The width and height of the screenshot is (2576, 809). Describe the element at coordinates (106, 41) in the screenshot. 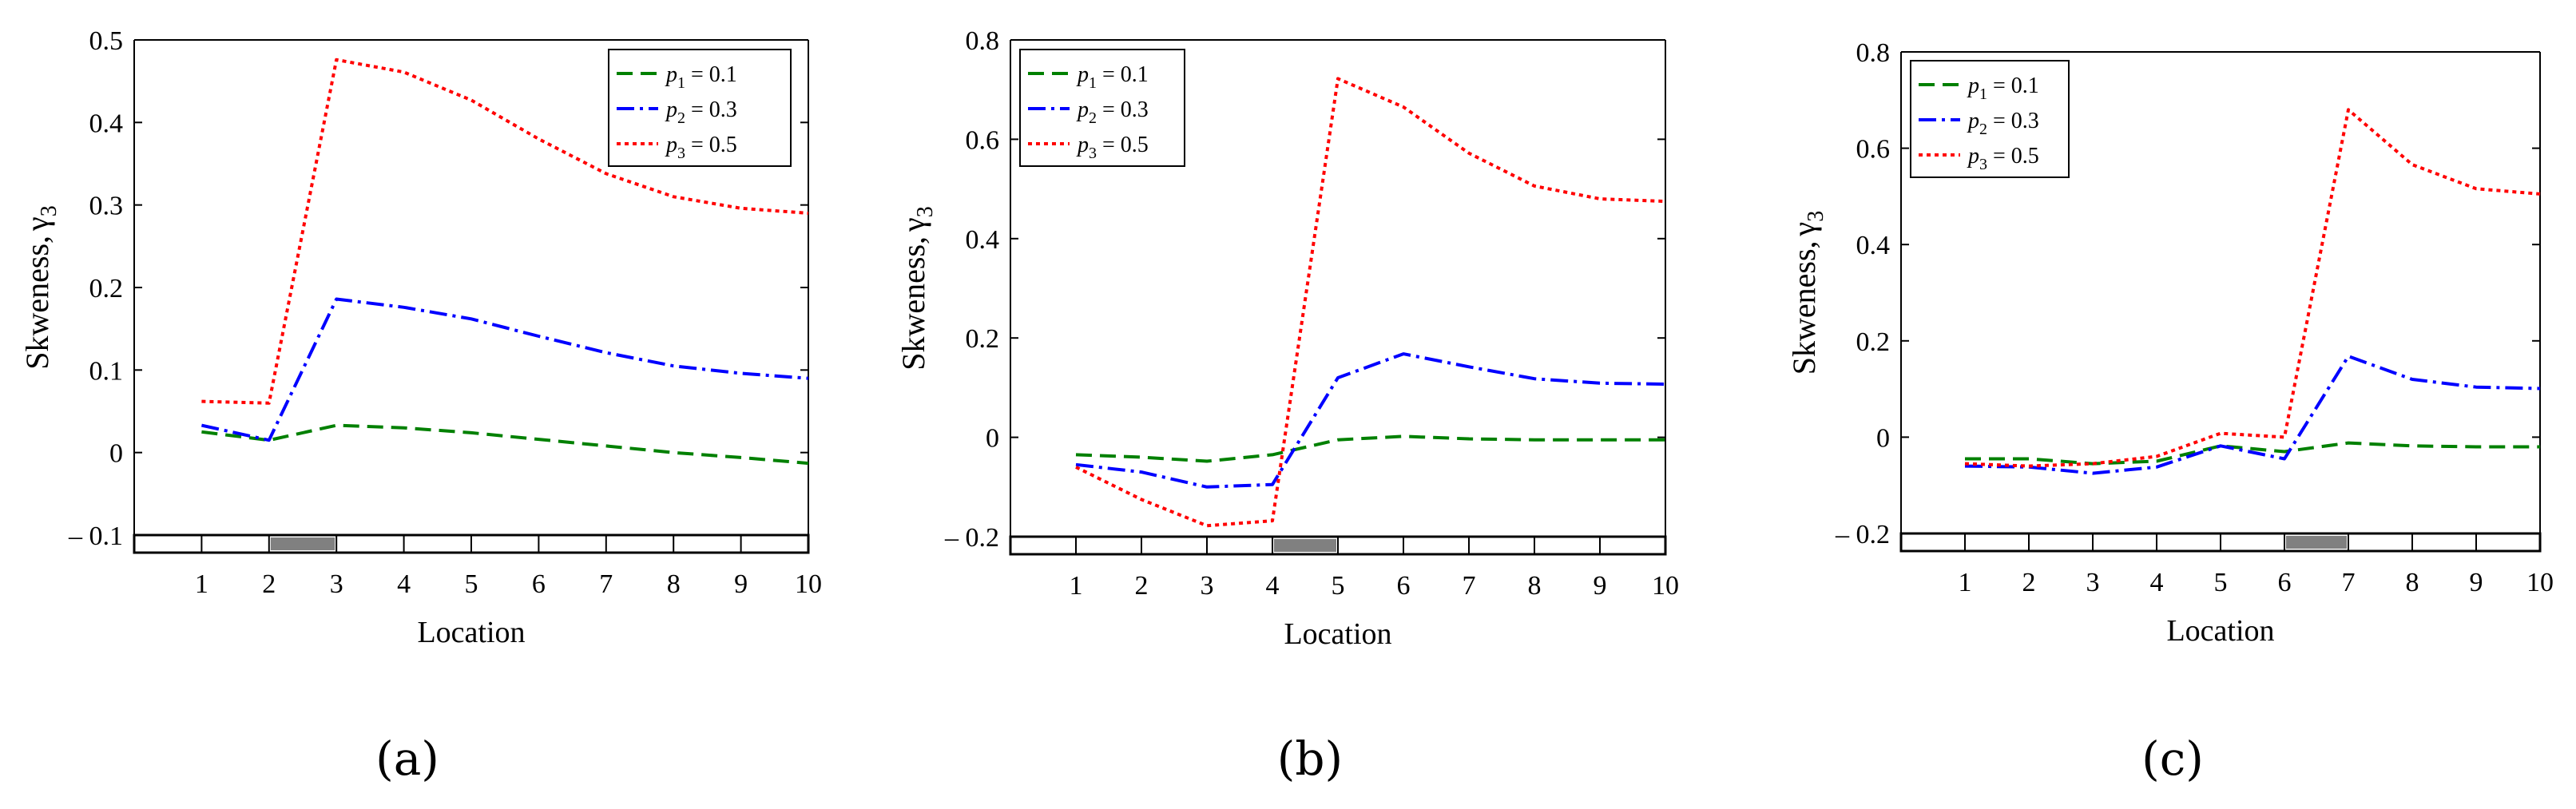

I see `y-tick-label: 0.5` at that location.